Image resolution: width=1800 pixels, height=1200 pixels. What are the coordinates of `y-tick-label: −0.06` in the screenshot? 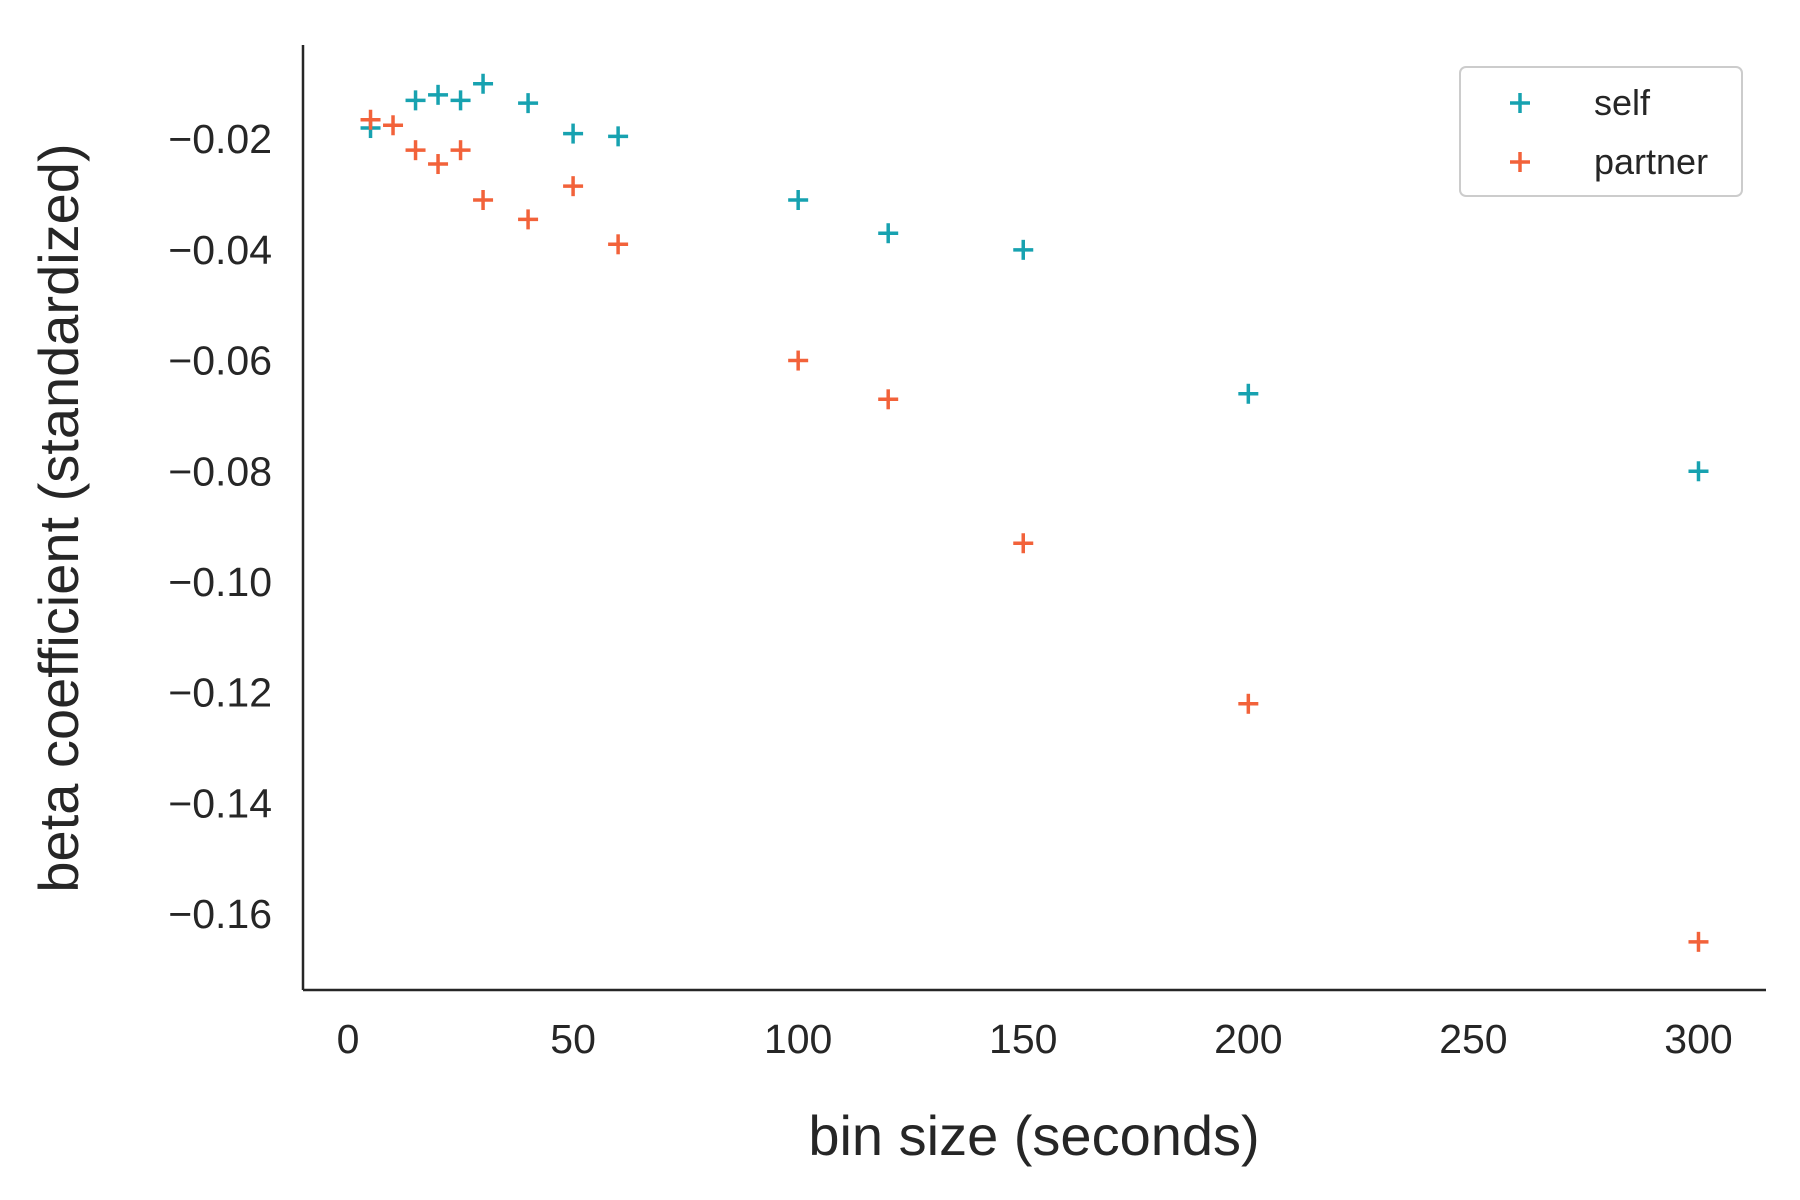 It's located at (220, 361).